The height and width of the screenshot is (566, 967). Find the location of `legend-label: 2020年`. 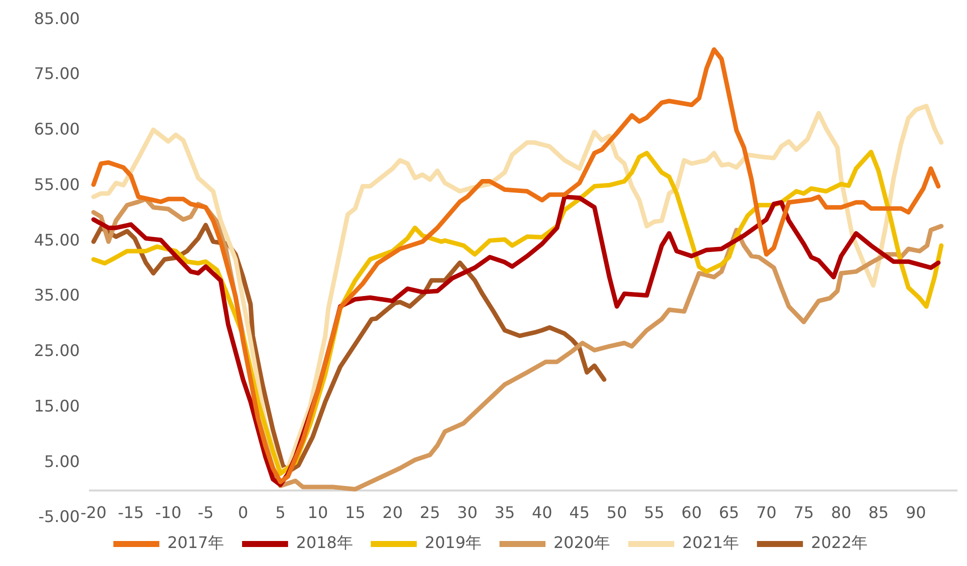

legend-label: 2020年 is located at coordinates (582, 542).